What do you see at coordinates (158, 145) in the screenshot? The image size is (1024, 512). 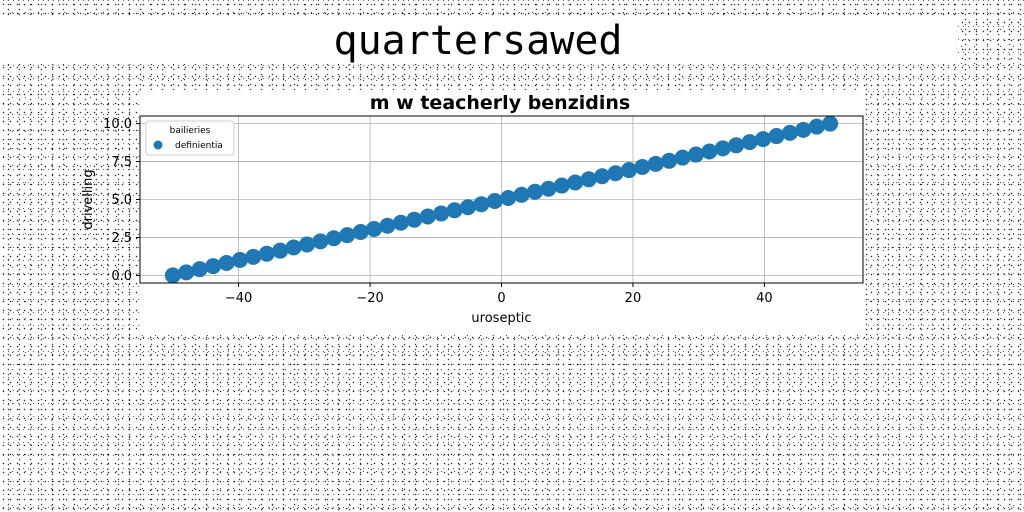 I see `legend-marker-definientia` at bounding box center [158, 145].